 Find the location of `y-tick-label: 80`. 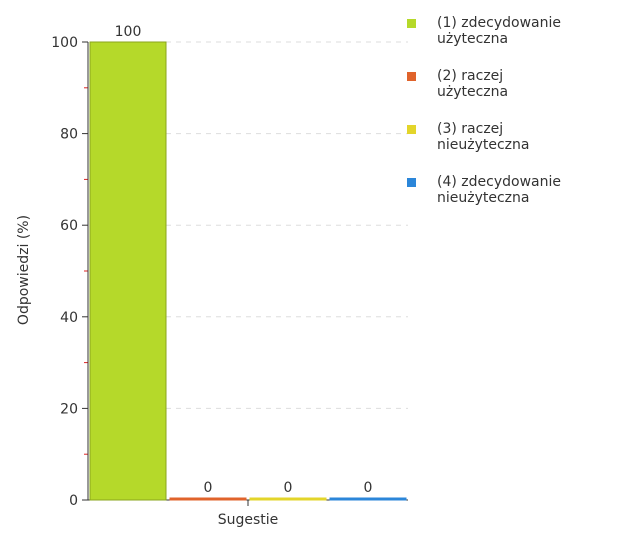

y-tick-label: 80 is located at coordinates (69, 135).